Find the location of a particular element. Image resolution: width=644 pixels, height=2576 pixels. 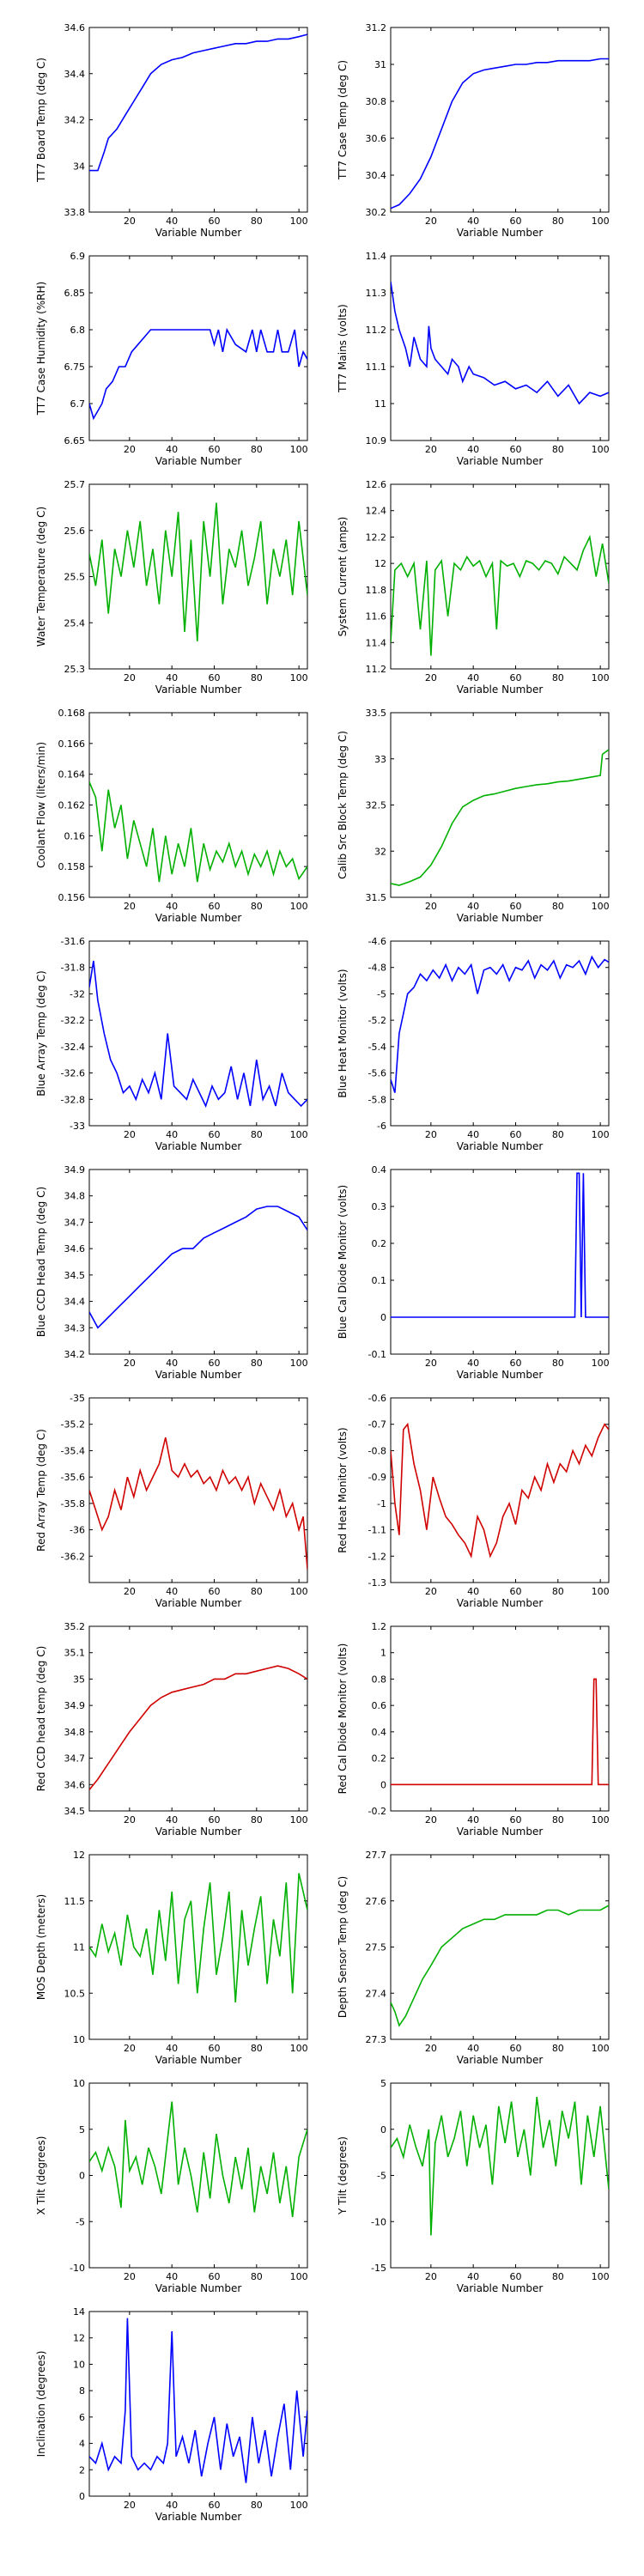

y-tick-label: 0.166 is located at coordinates (72, 744).